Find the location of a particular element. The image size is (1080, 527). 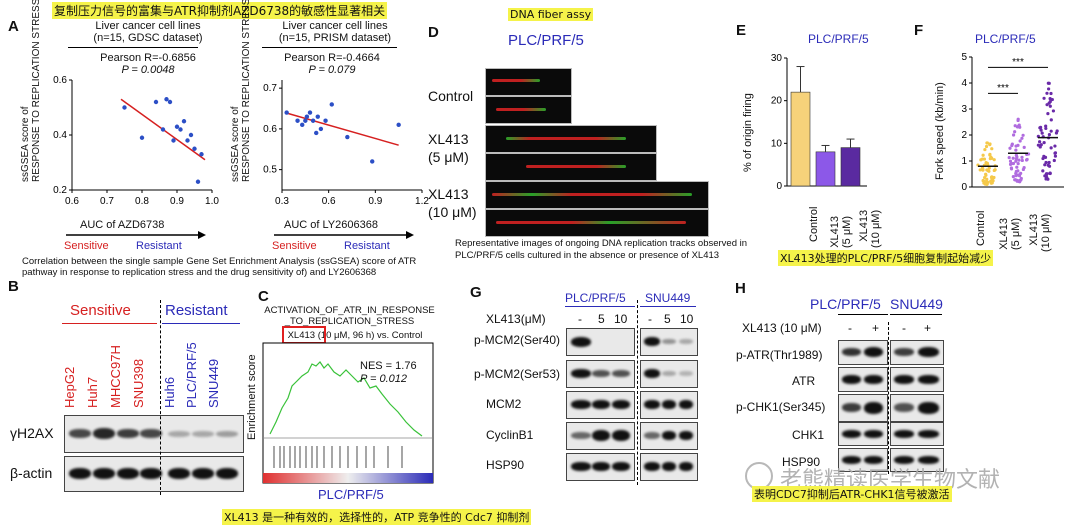

g-row-3: MCM2 is located at coordinates (504, 404).